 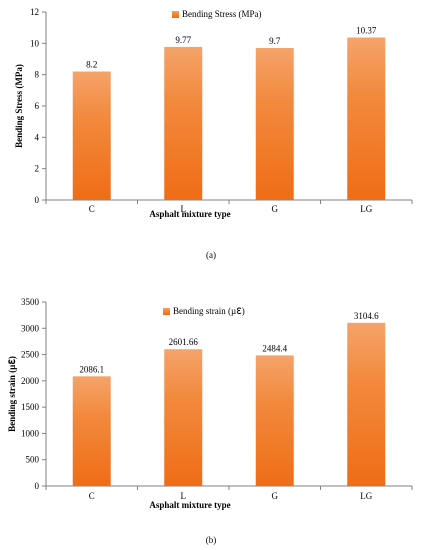 I want to click on y-axis-title: Bending strain (µℇ), so click(x=12, y=394).